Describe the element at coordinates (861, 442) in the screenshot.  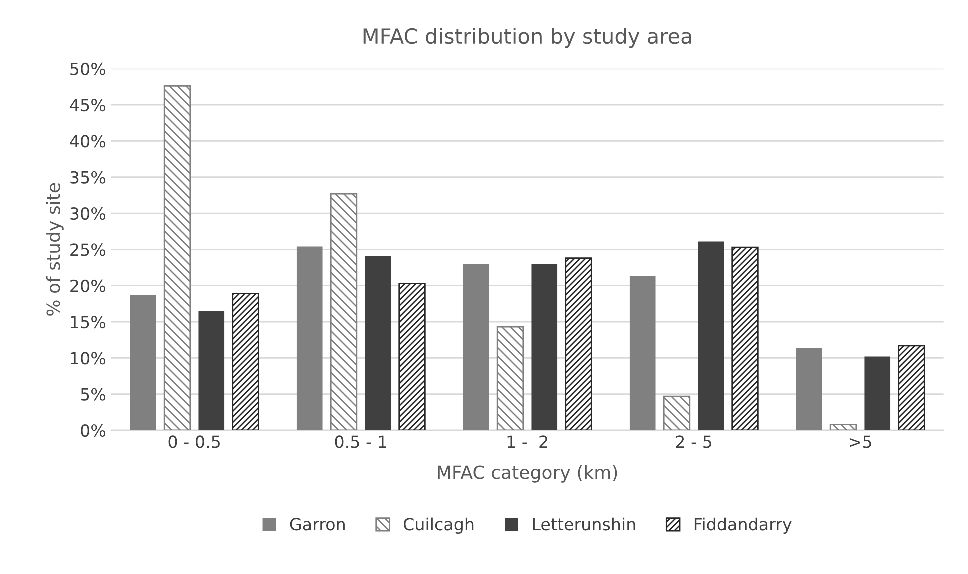
I see `x-tick-label: >5` at that location.